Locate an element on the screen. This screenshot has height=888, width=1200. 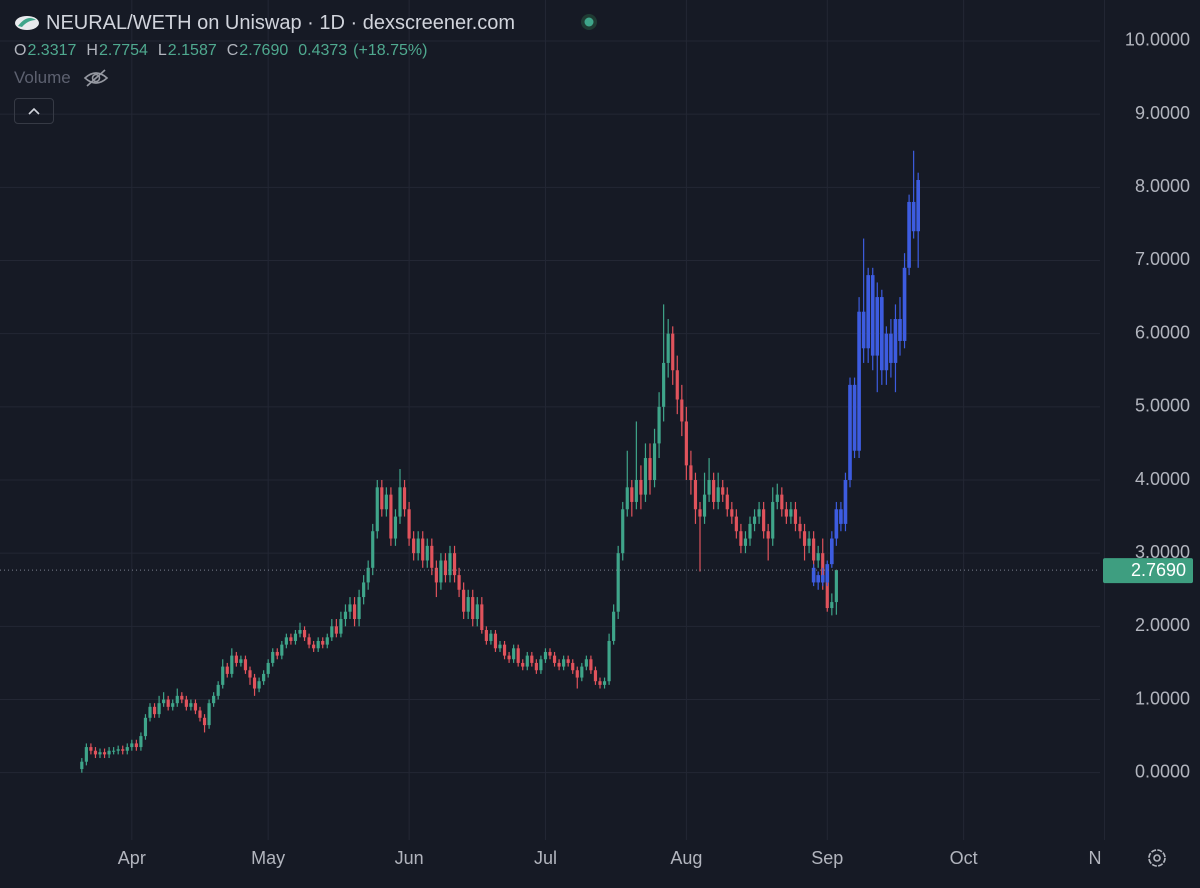
y-tick-label: 2.0000 is located at coordinates (1162, 625).